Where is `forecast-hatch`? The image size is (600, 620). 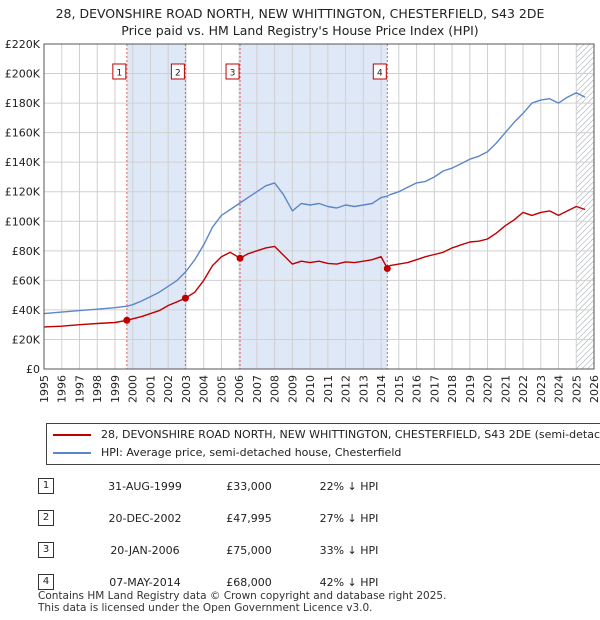 forecast-hatch is located at coordinates (585, 206).